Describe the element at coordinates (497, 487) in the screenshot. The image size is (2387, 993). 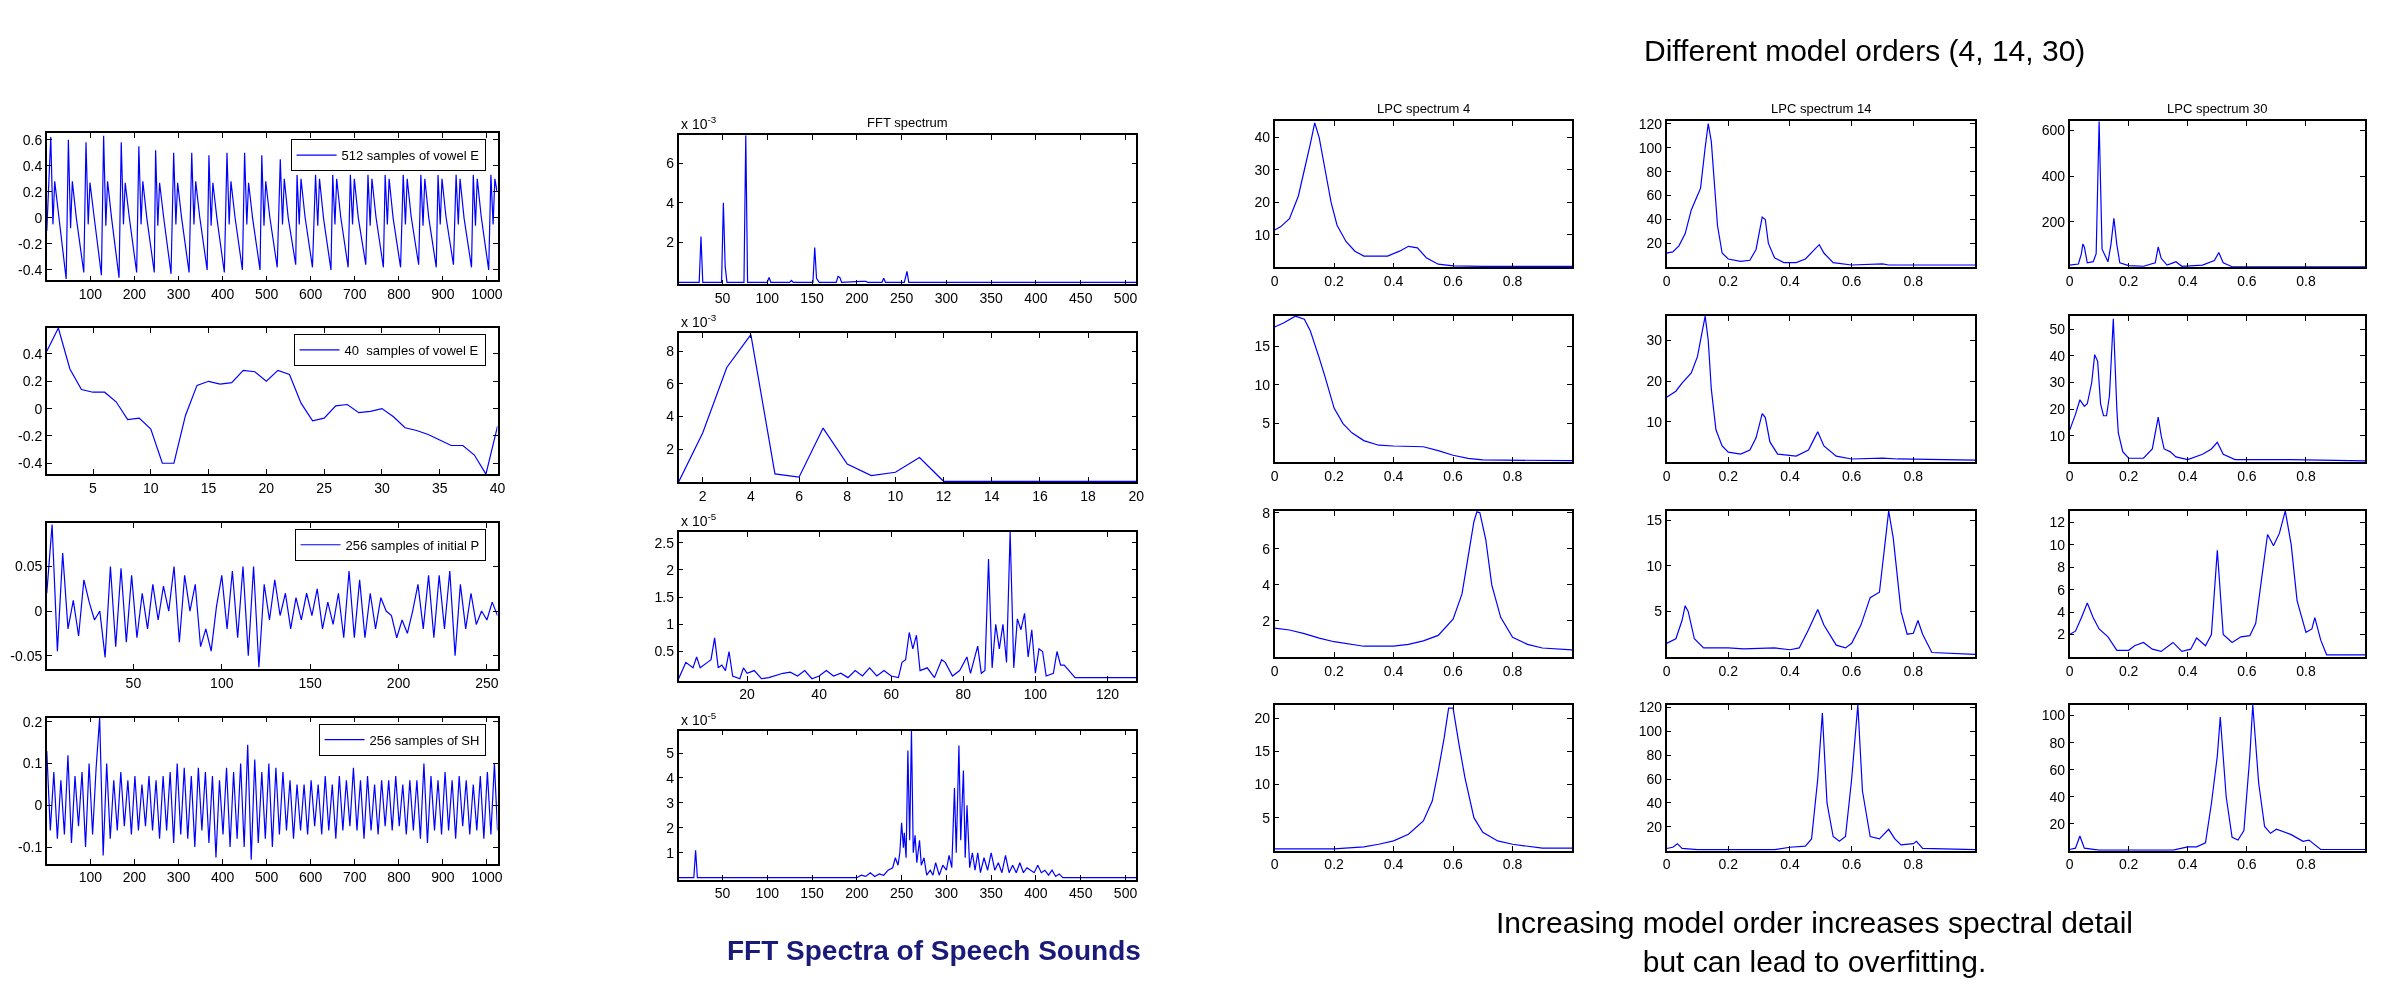
I see `x-tick-label: 40` at that location.